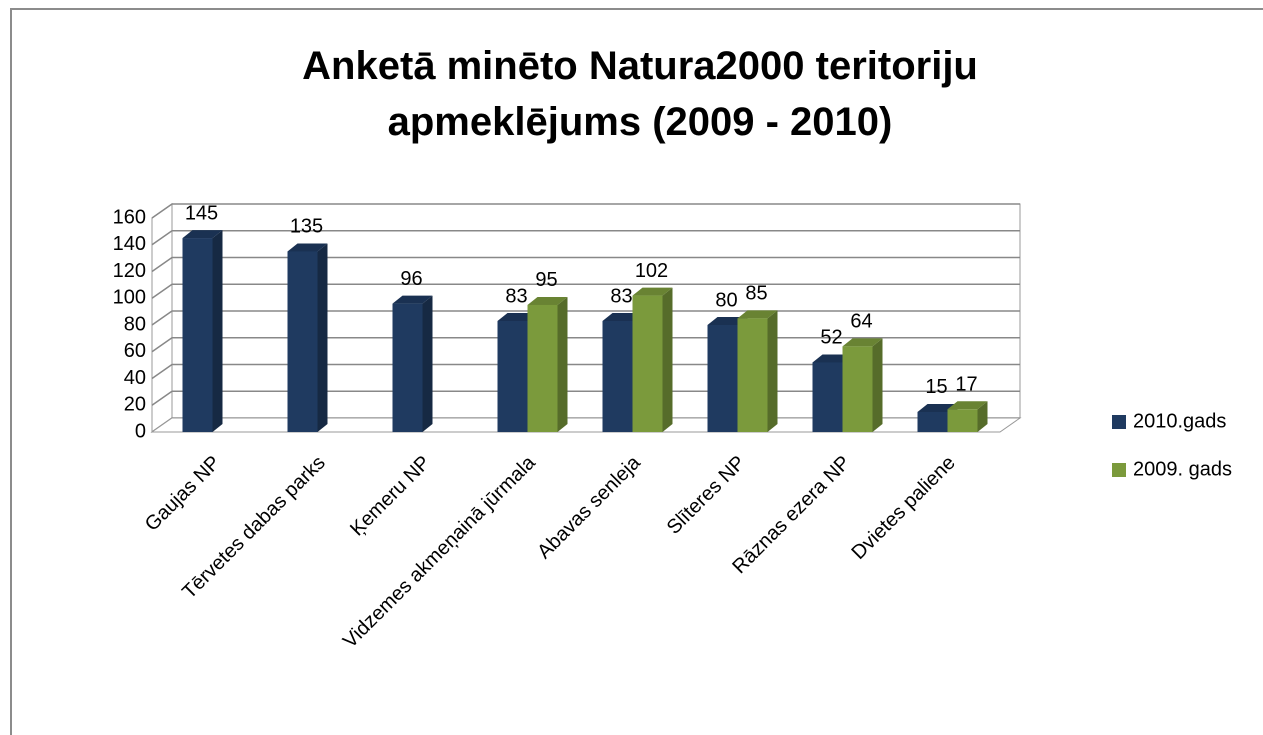  I want to click on value-label: 102, so click(651, 271).